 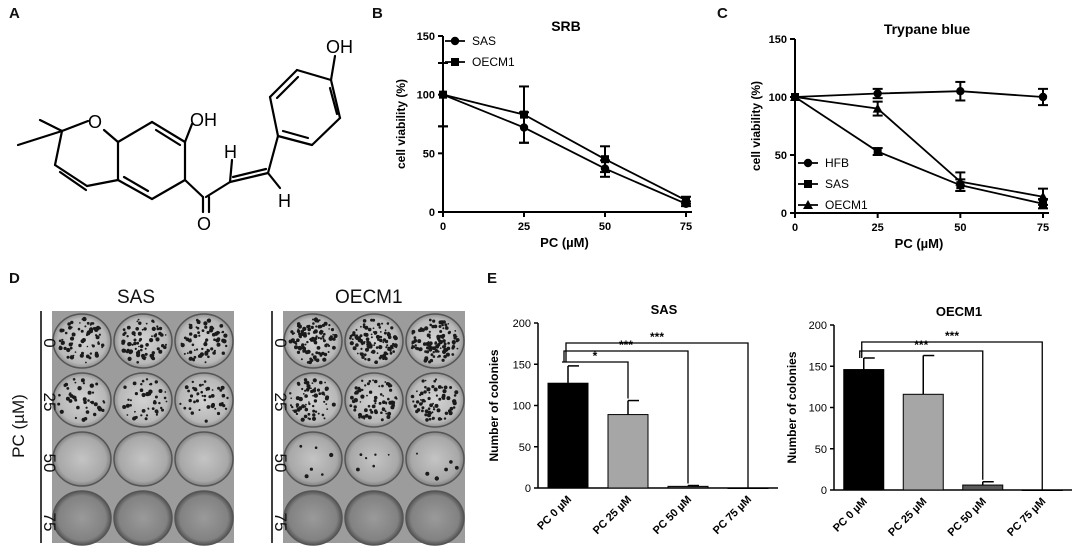 I want to click on y-tick-label: 150, so click(x=522, y=365).